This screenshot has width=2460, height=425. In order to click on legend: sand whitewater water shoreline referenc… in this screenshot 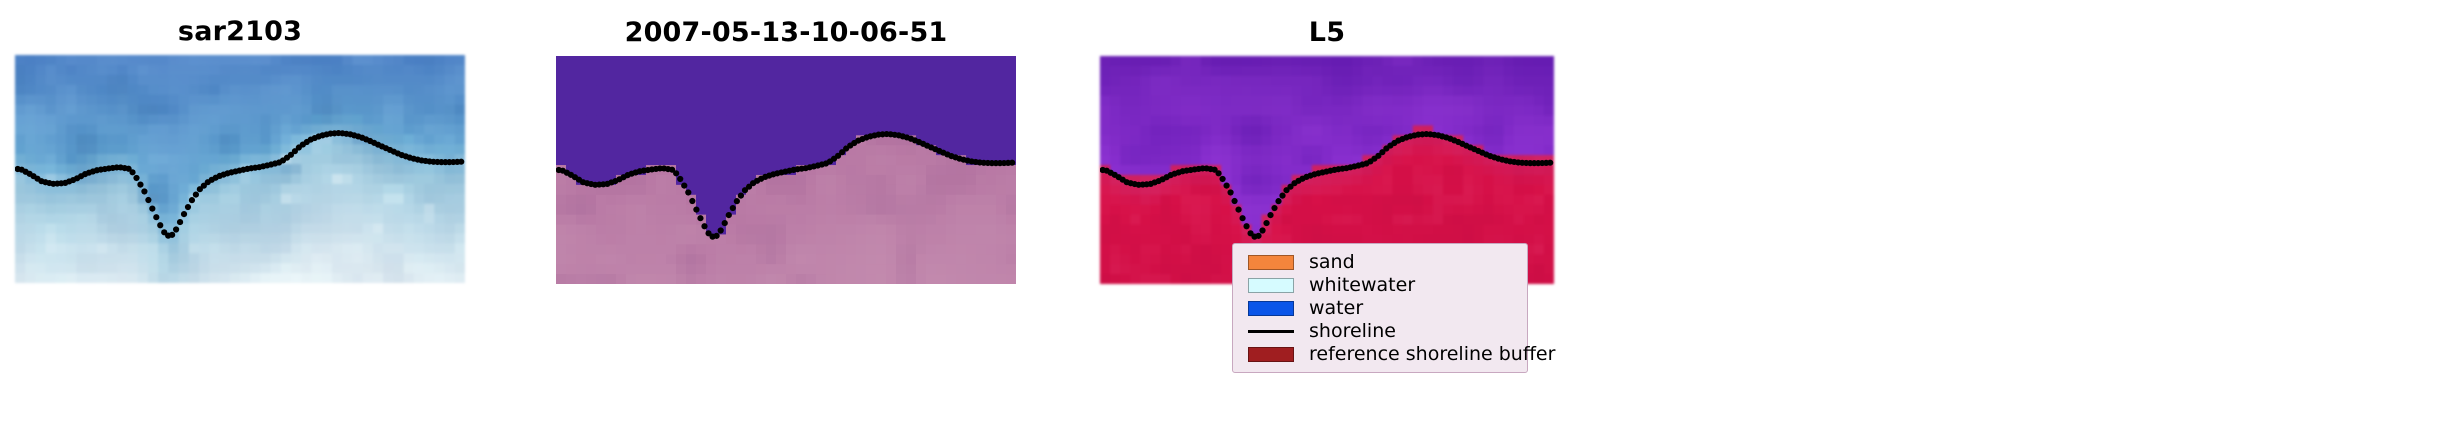, I will do `click(1393, 308)`.